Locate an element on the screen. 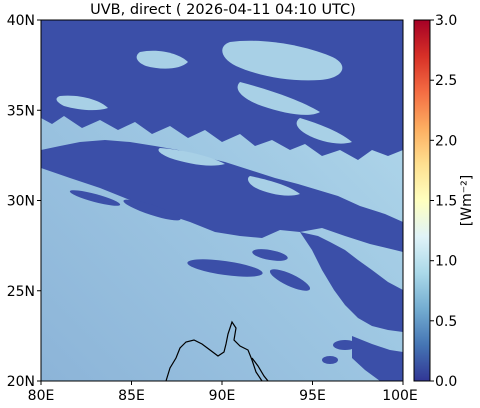  low-uvb-region-corner is located at coordinates (377, 358).